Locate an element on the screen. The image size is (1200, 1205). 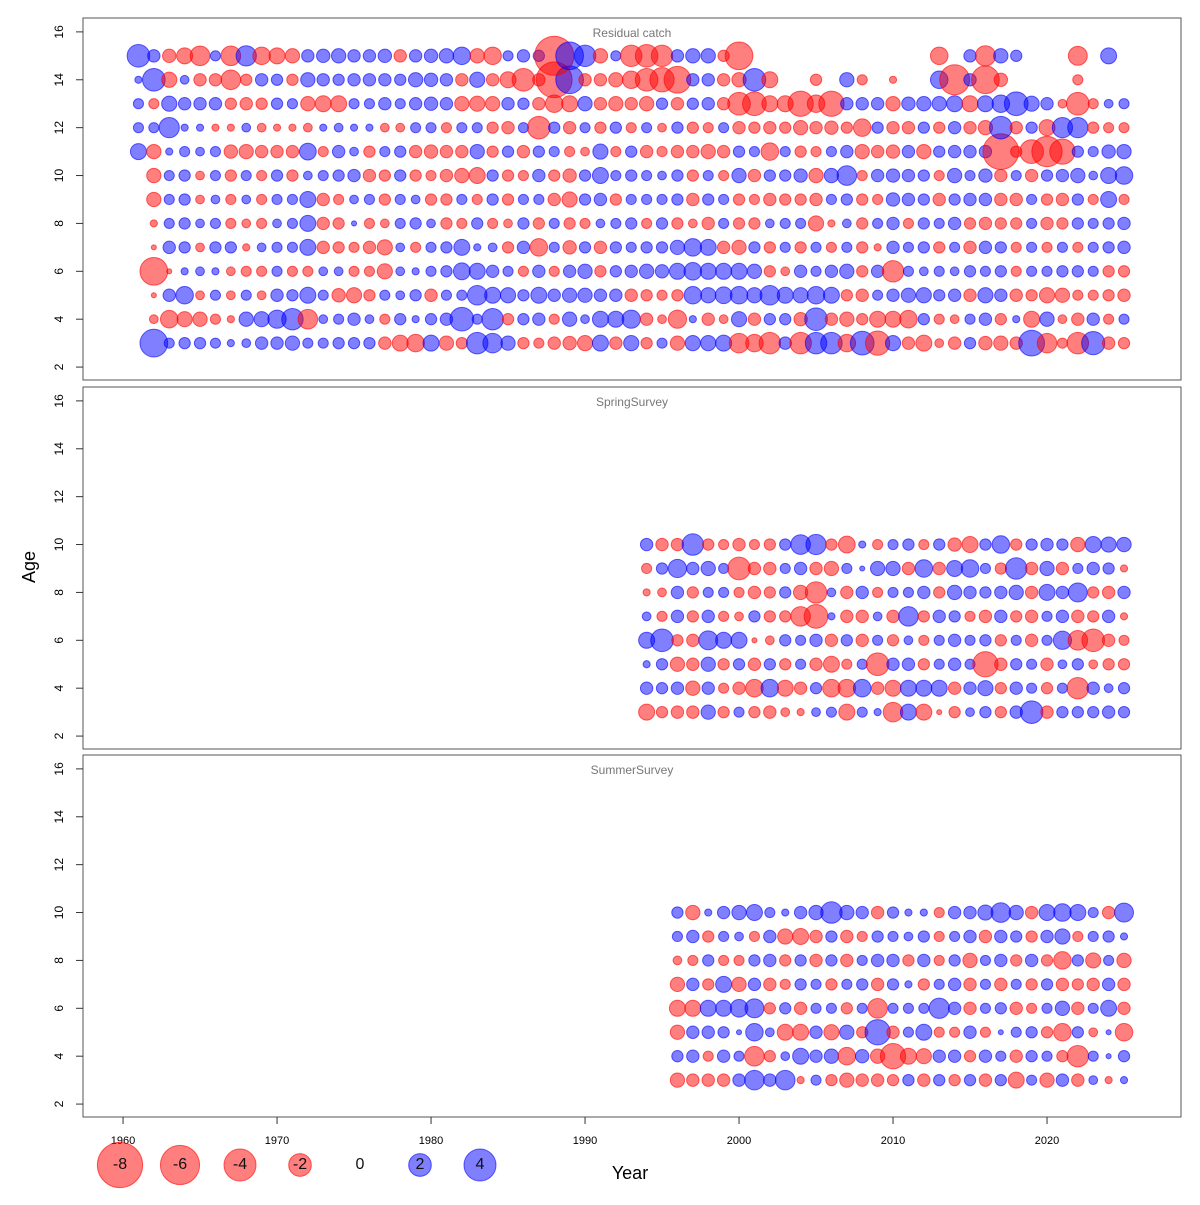
y-tick-label: 10 is located at coordinates (59, 913).